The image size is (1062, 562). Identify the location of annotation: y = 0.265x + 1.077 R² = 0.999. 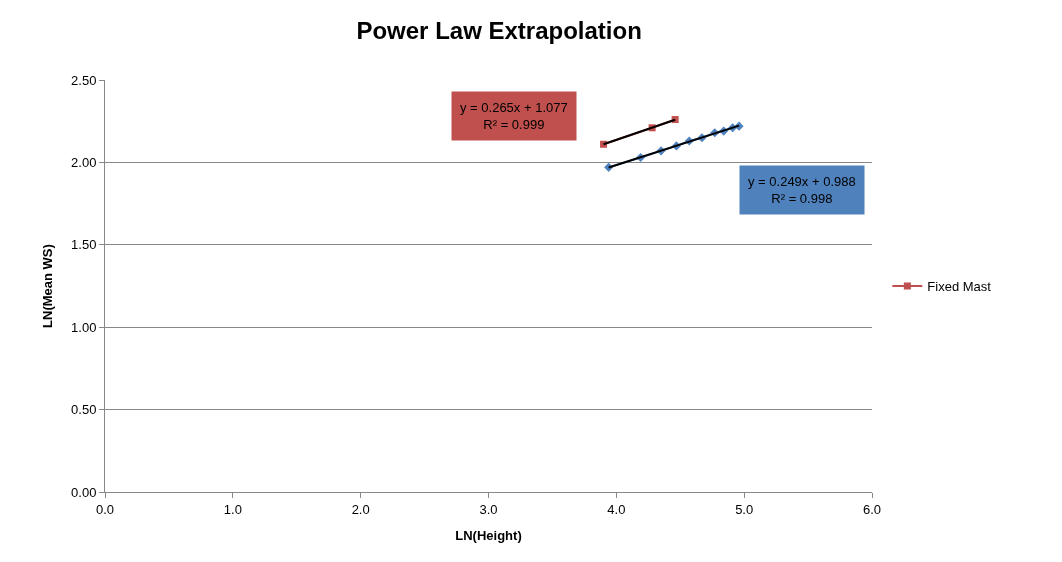
(514, 116).